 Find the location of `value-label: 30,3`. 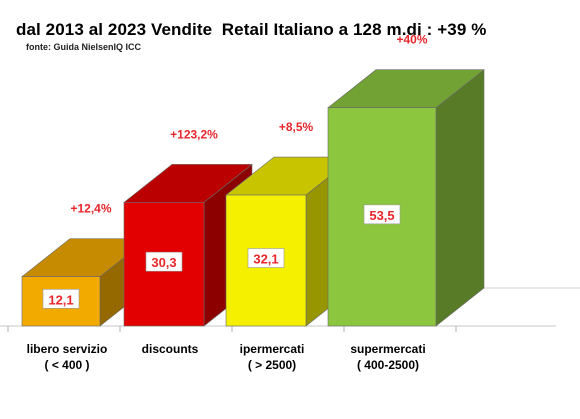

value-label: 30,3 is located at coordinates (163, 262).